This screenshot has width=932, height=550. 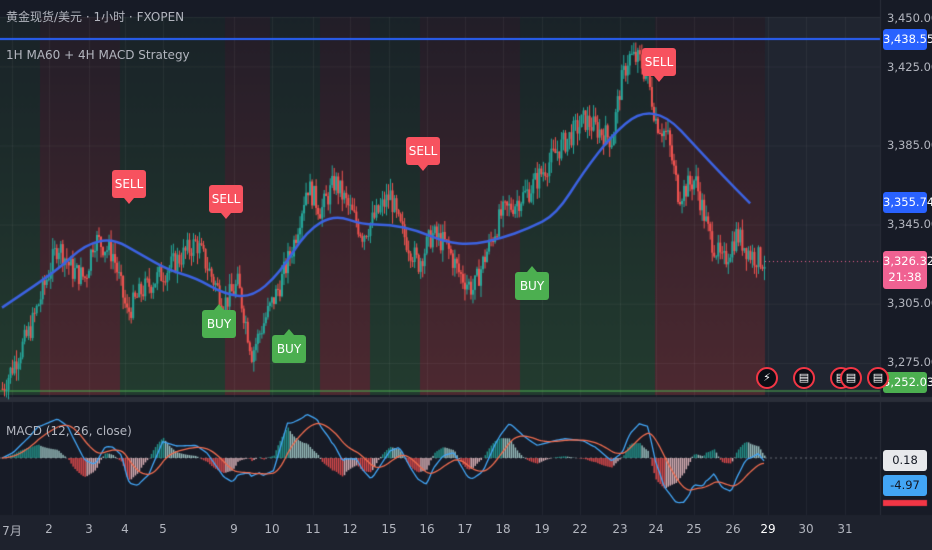 I want to click on price-tick: 3,275.00, so click(x=909, y=362).